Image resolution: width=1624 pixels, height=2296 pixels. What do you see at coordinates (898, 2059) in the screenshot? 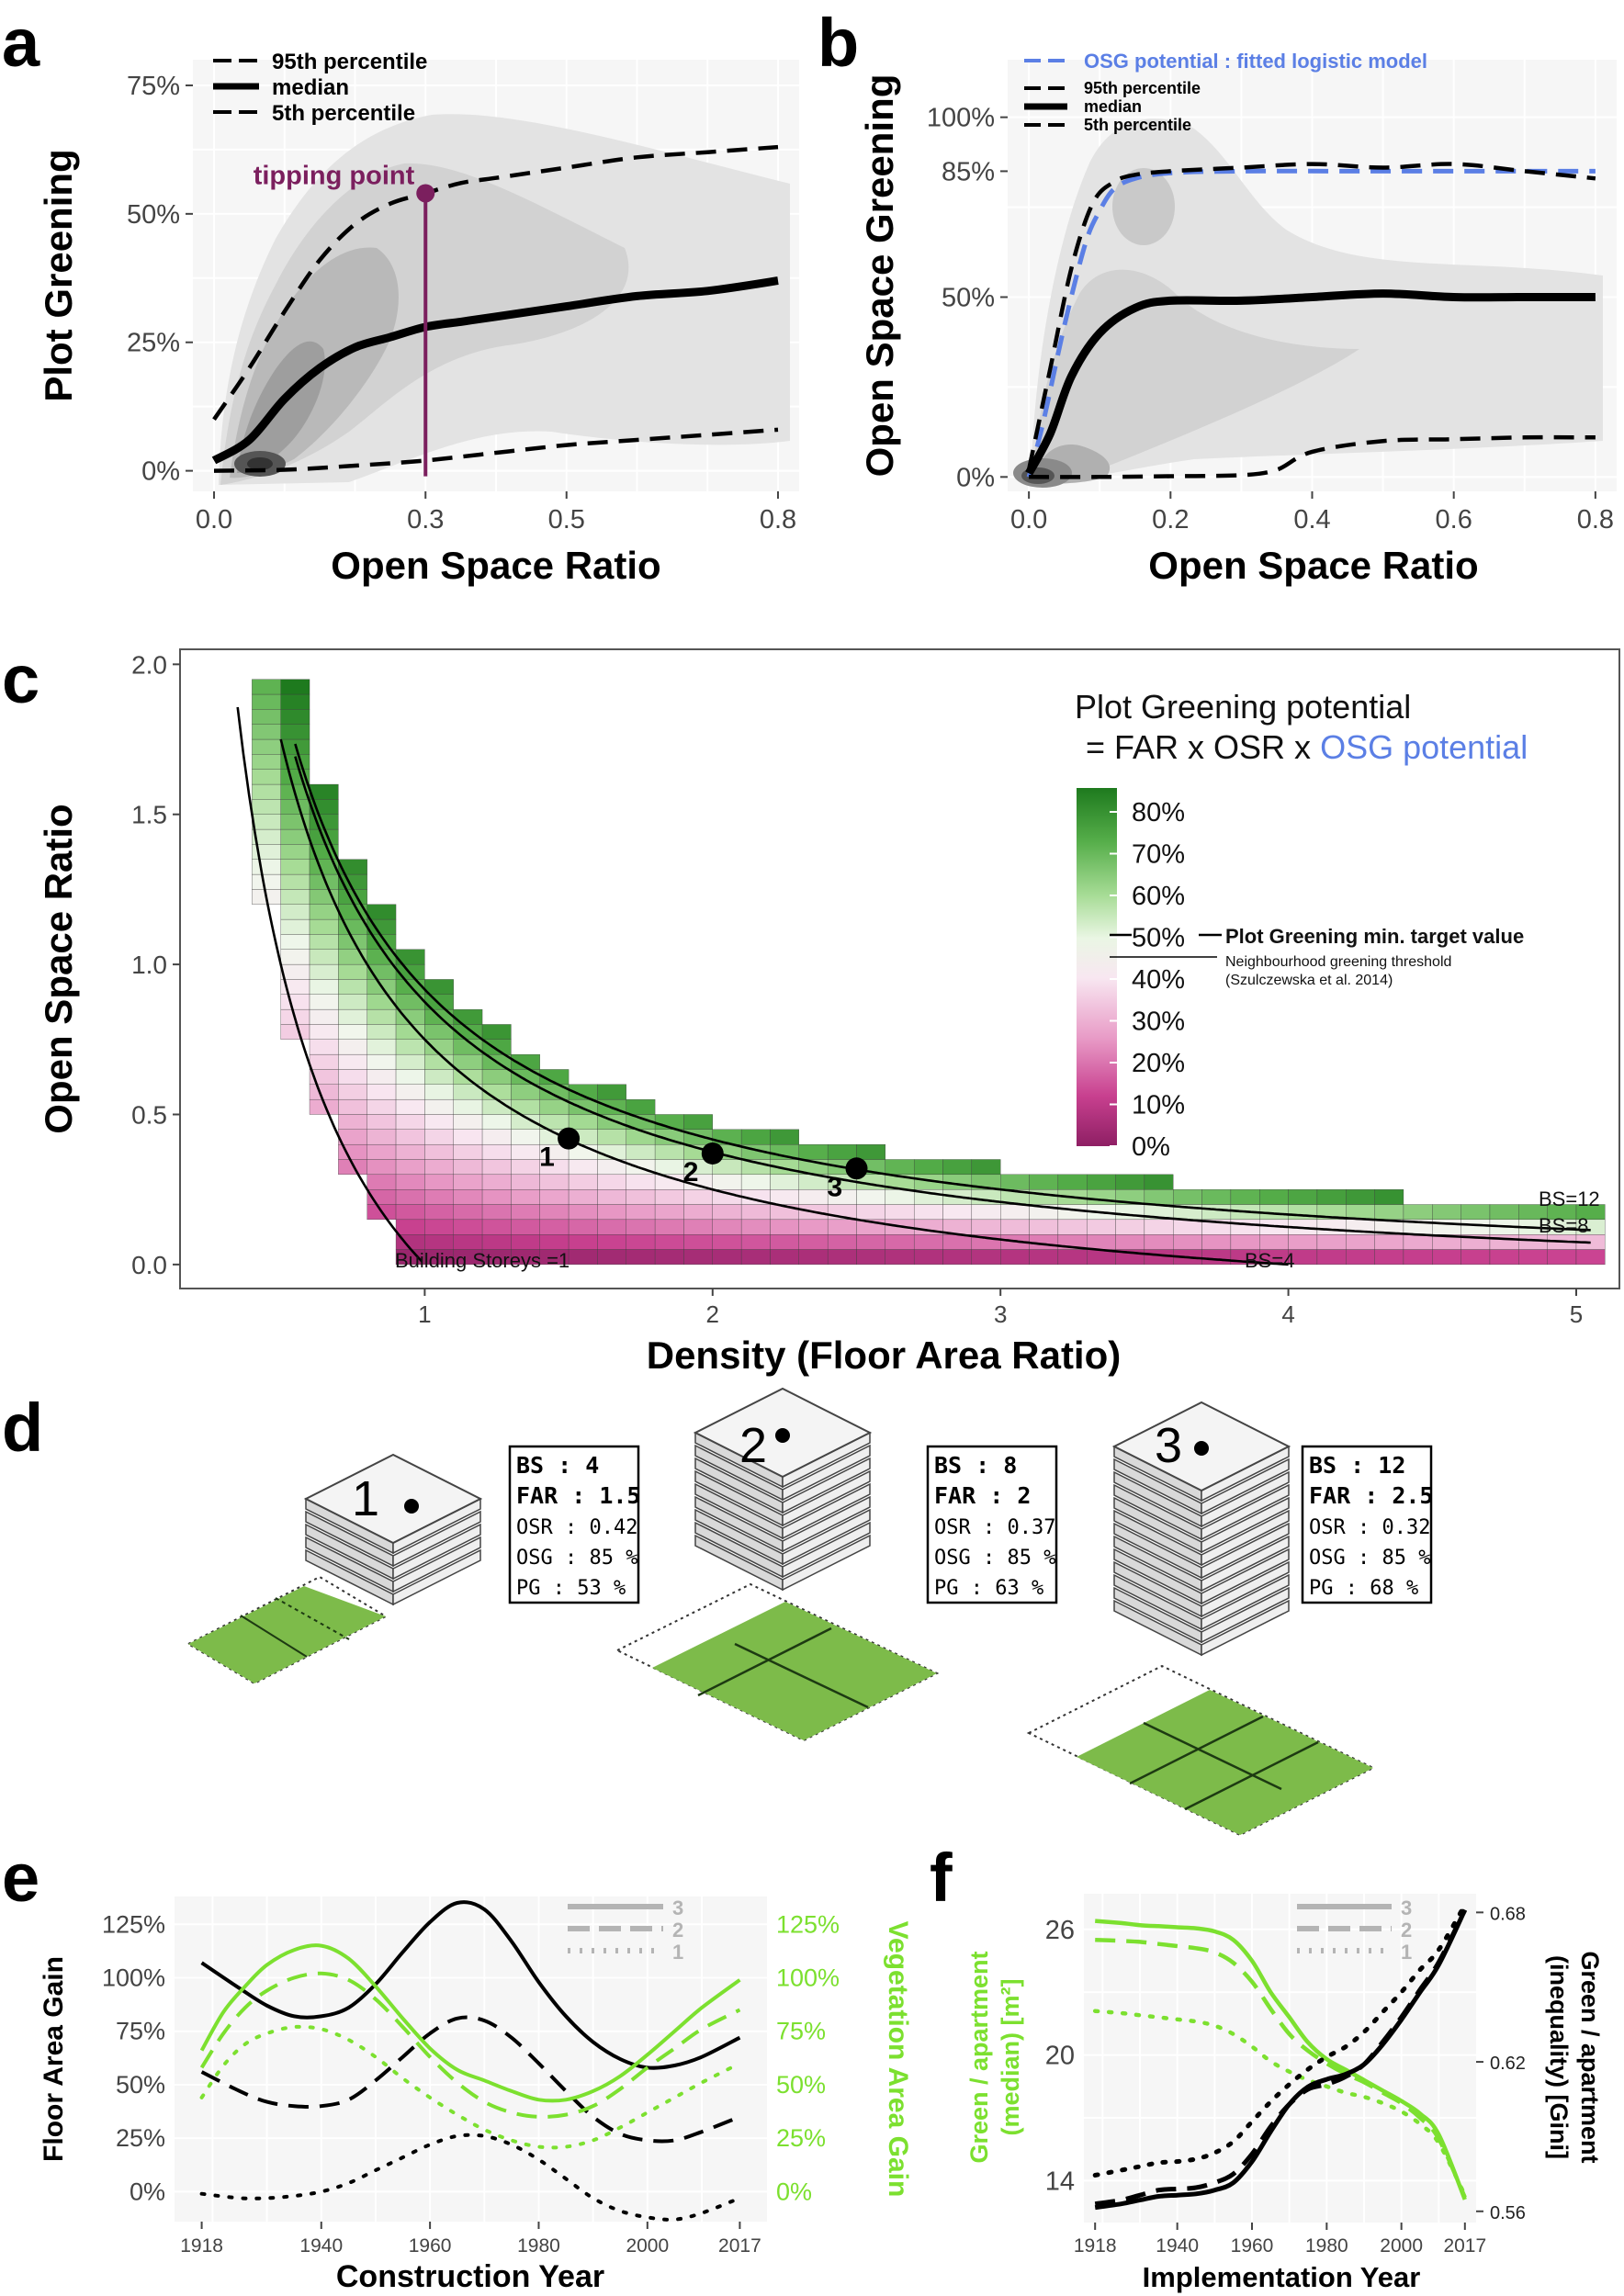
I see `panel-e-right-axis-title: Vegetation Area Gain` at bounding box center [898, 2059].